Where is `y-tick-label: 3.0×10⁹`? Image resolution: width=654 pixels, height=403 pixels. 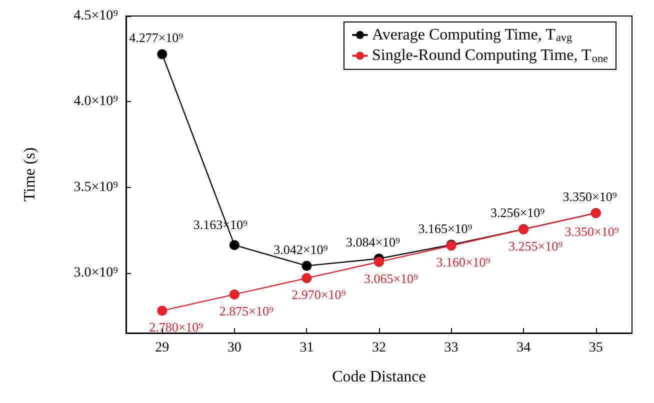
y-tick-label: 3.0×10⁹ is located at coordinates (96, 273).